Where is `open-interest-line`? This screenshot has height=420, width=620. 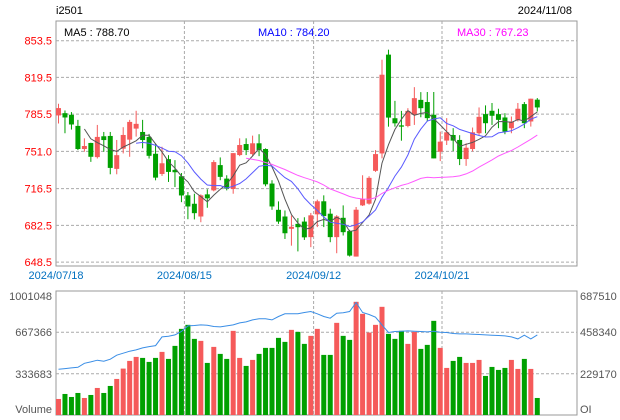
open-interest-line is located at coordinates (298, 335).